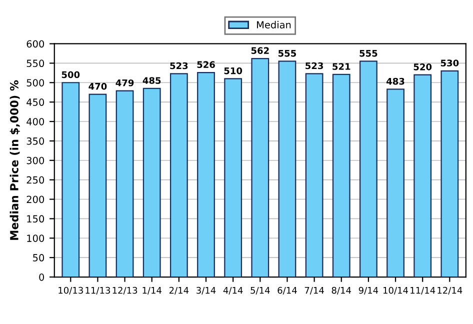 The image size is (473, 324). I want to click on data-label: 483, so click(395, 81).